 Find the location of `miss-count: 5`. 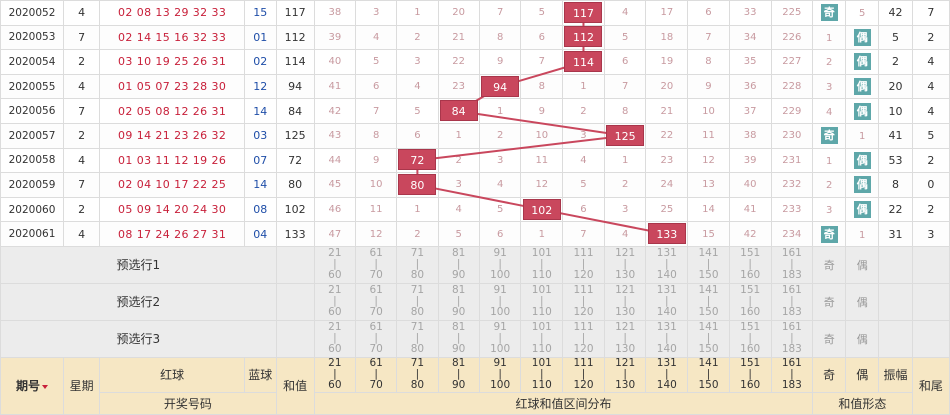

miss-count: 5 is located at coordinates (625, 37).